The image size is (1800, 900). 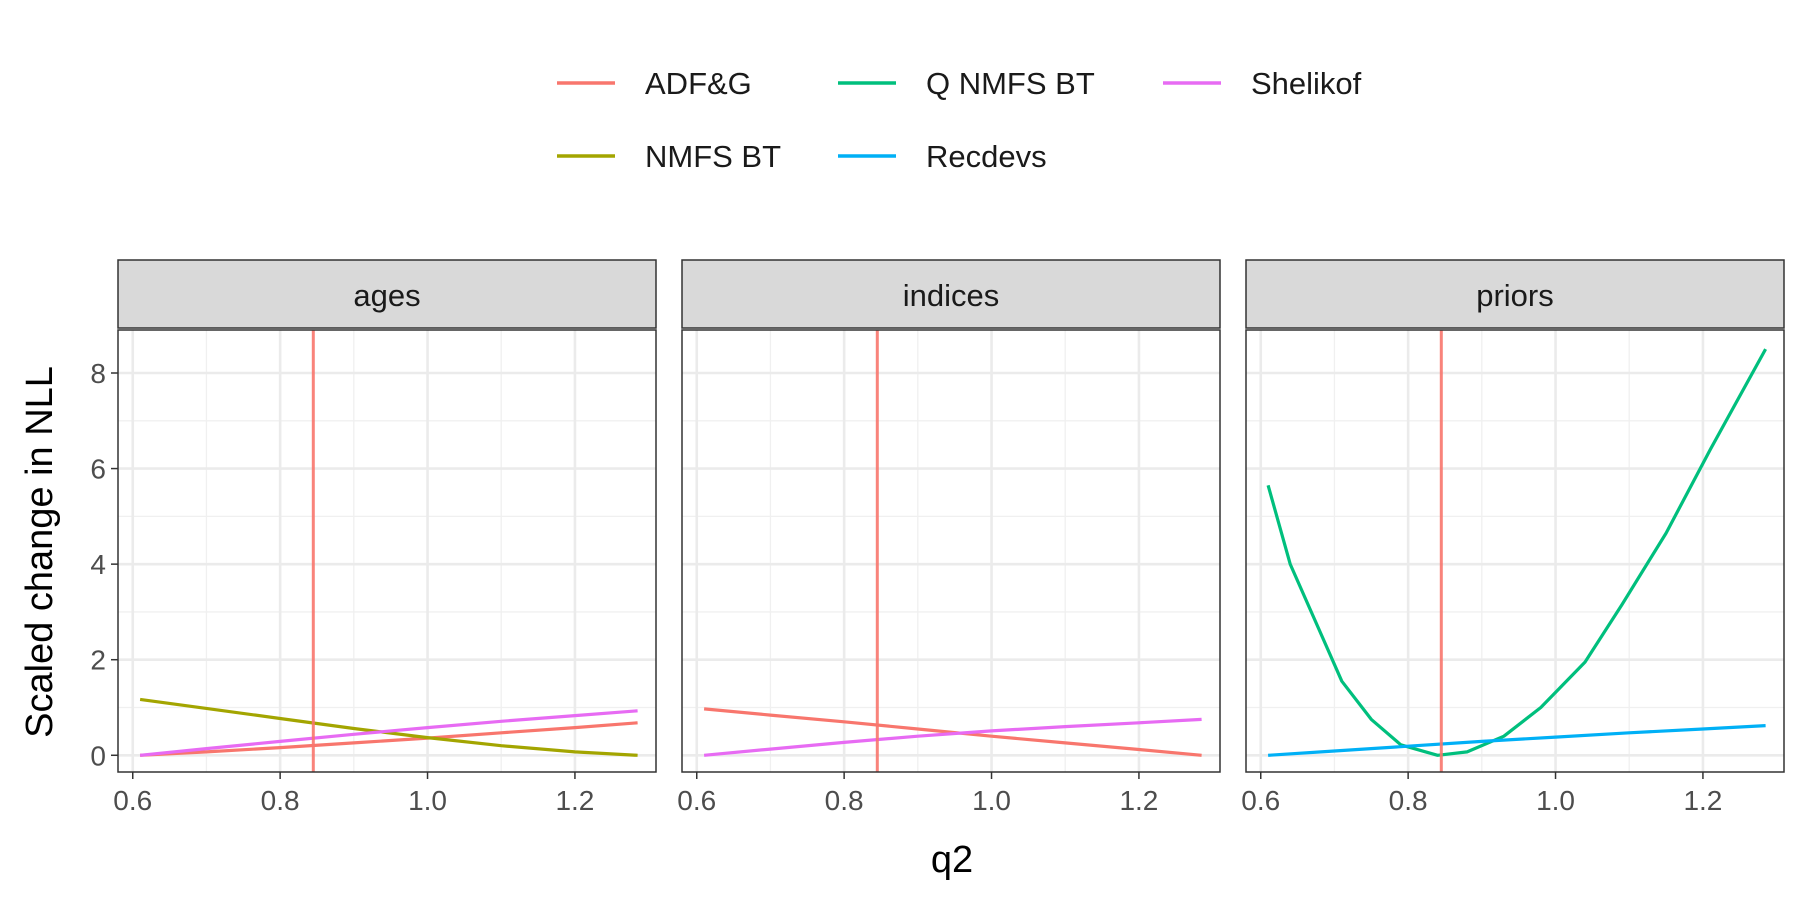 What do you see at coordinates (40, 552) in the screenshot?
I see `y-axis-title: Scaled change in NLL` at bounding box center [40, 552].